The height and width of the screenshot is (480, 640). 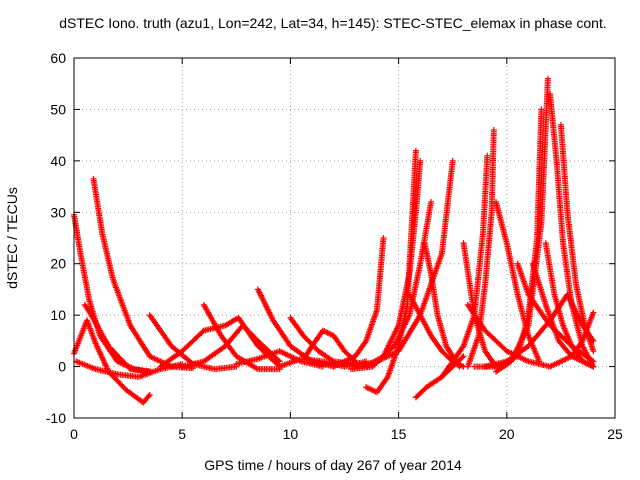 I want to click on y-tick-label: 60, so click(x=58, y=58).